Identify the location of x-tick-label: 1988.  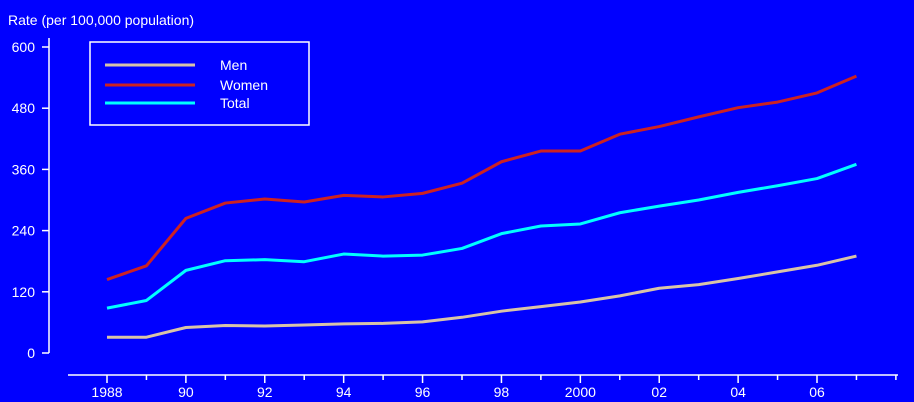
(106, 392).